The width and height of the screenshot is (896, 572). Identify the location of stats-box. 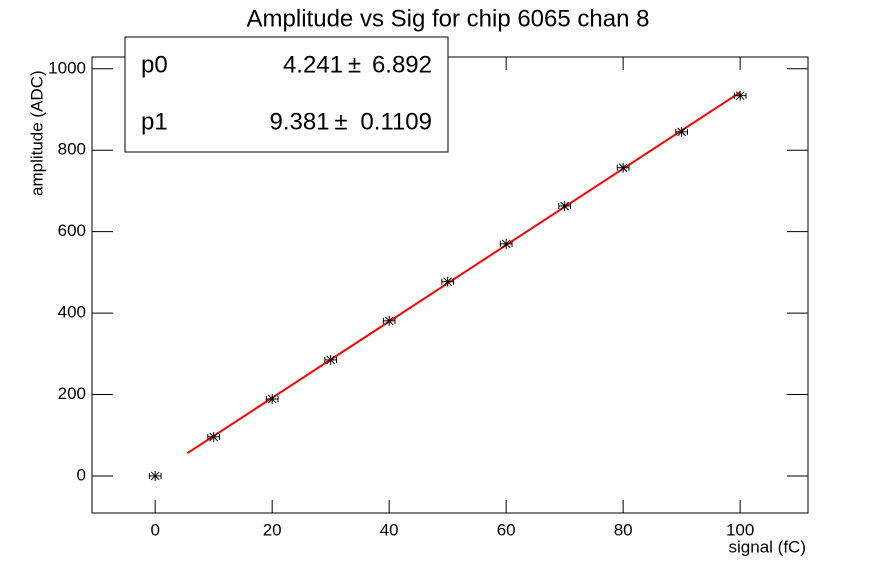
(286, 94).